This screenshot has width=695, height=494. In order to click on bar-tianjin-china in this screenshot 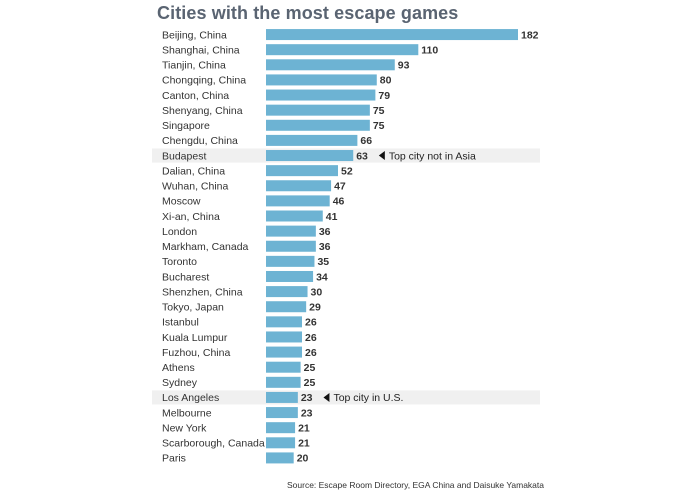, I will do `click(330, 65)`.